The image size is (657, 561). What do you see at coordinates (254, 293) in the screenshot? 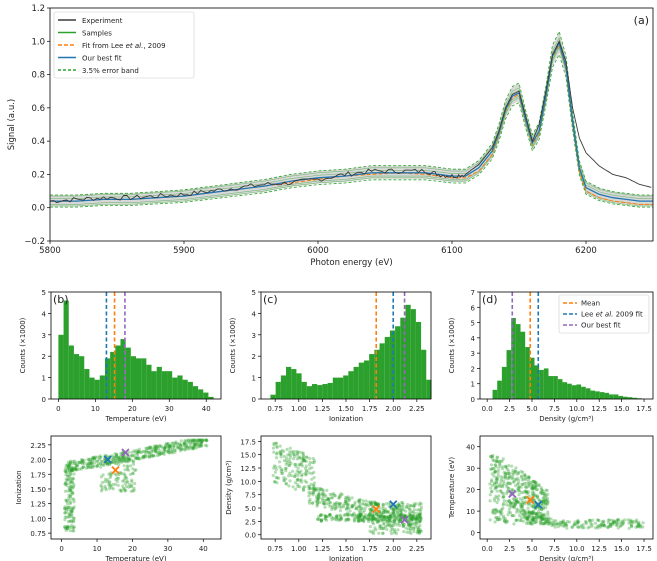
I see `y-tick-label: 5` at bounding box center [254, 293].